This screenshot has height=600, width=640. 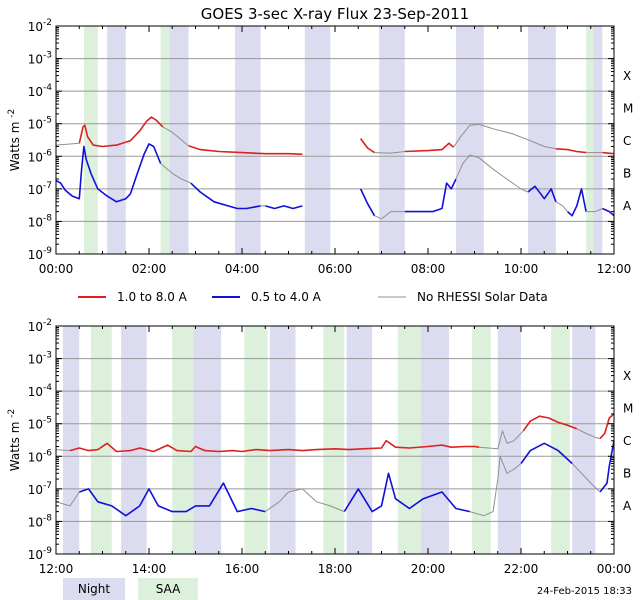 I want to click on y-tick-label: 10⁻⁸, so click(x=40, y=521).